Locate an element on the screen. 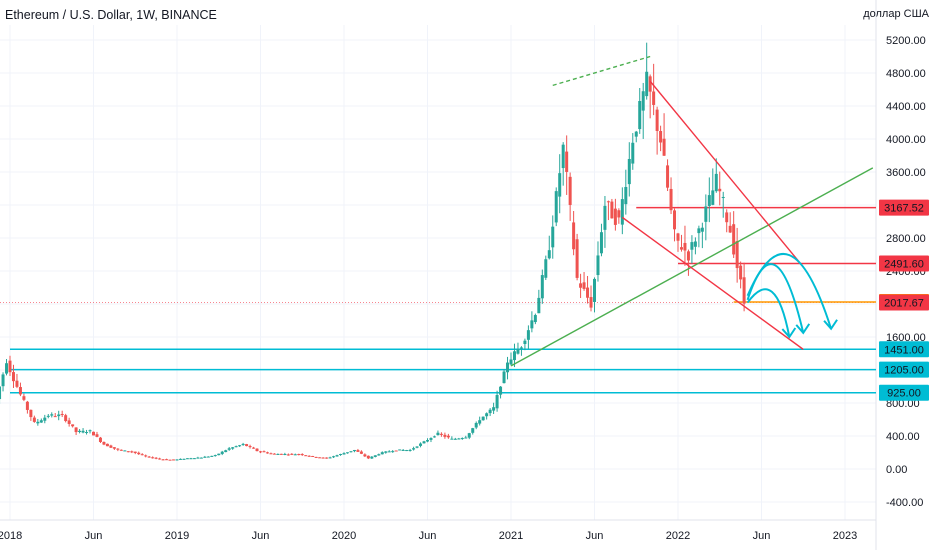 The width and height of the screenshot is (932, 550). forecast-arrow is located at coordinates (789, 291).